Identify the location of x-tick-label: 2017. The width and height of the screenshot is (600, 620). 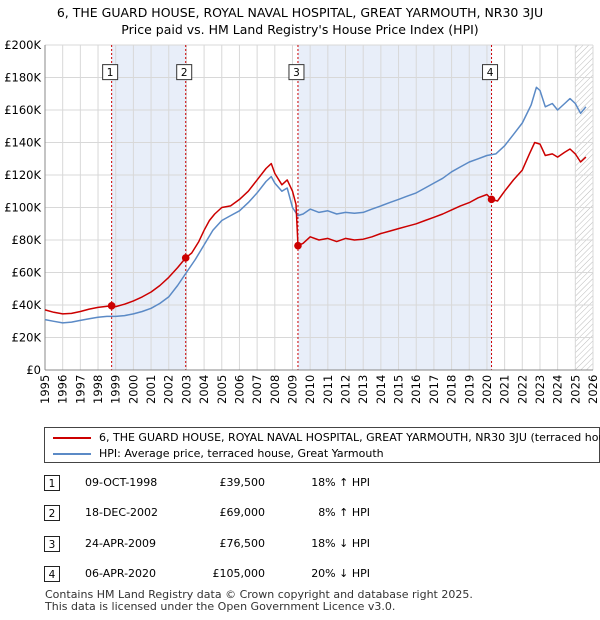
(434, 389).